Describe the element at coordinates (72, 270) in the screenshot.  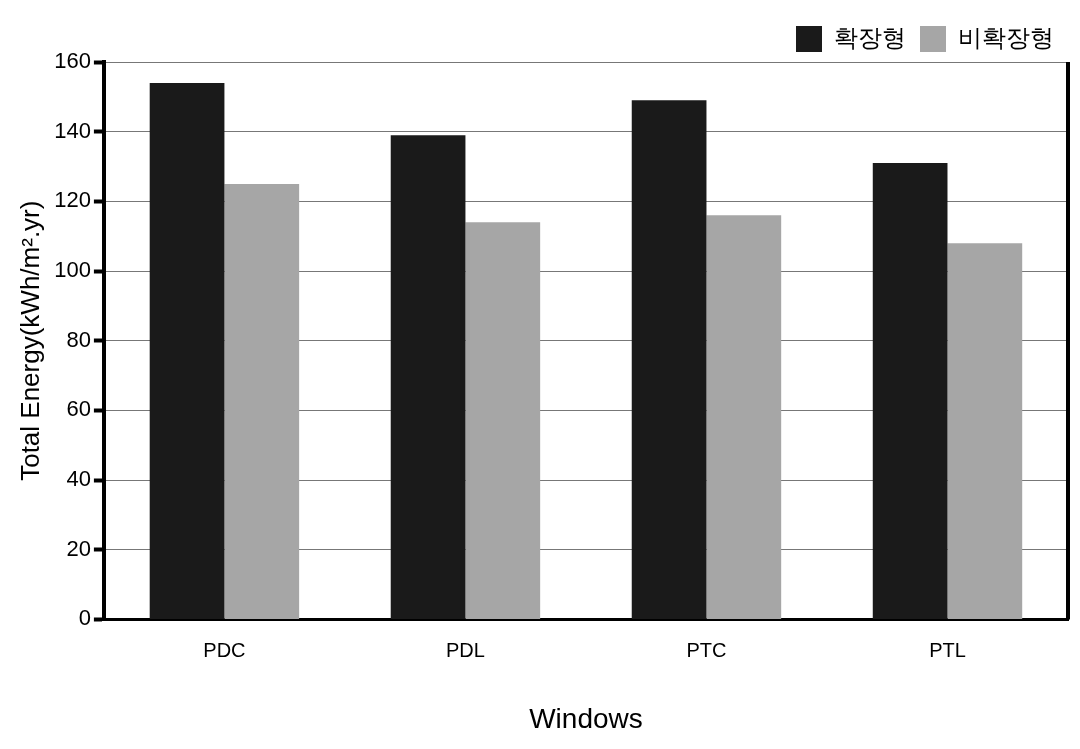
I see `y-tick-label: 100` at that location.